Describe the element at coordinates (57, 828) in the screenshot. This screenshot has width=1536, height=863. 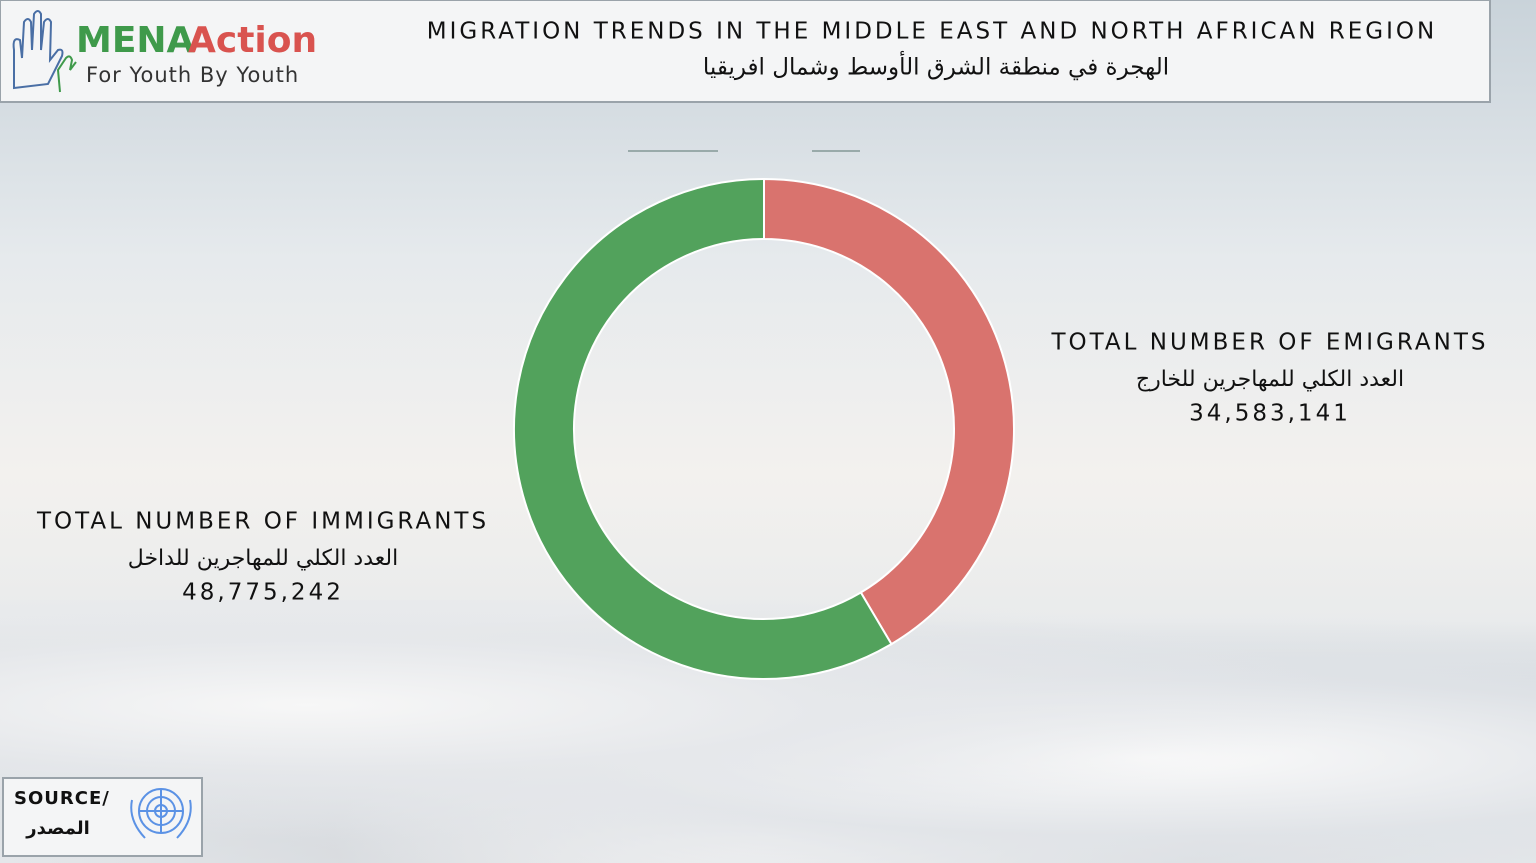
I see `source-label-ar: المصدر` at that location.